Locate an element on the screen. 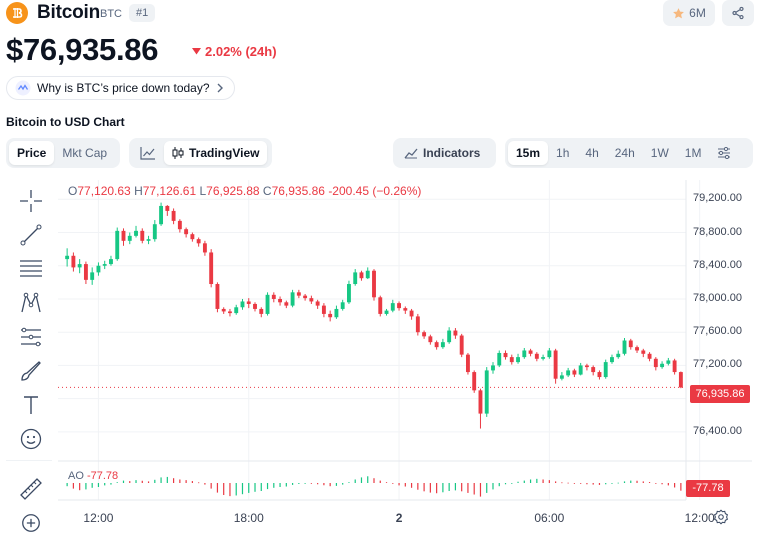 The height and width of the screenshot is (546, 768). pattern-tool is located at coordinates (31, 303).